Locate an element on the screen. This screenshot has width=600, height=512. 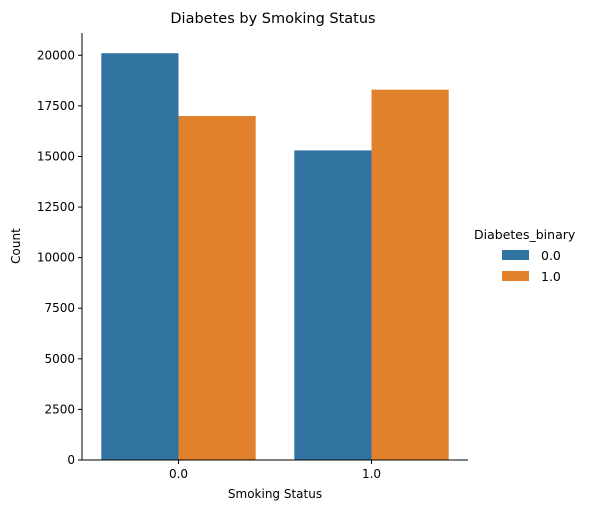
legend-label-1.0: 1.0 is located at coordinates (551, 276).